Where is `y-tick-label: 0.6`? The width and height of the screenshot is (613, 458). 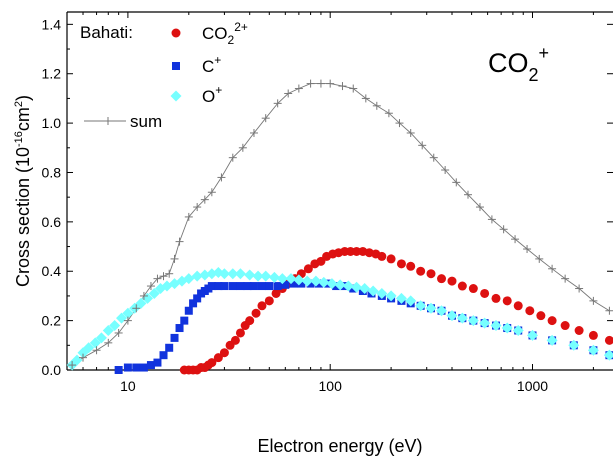 y-tick-label: 0.6 is located at coordinates (52, 222).